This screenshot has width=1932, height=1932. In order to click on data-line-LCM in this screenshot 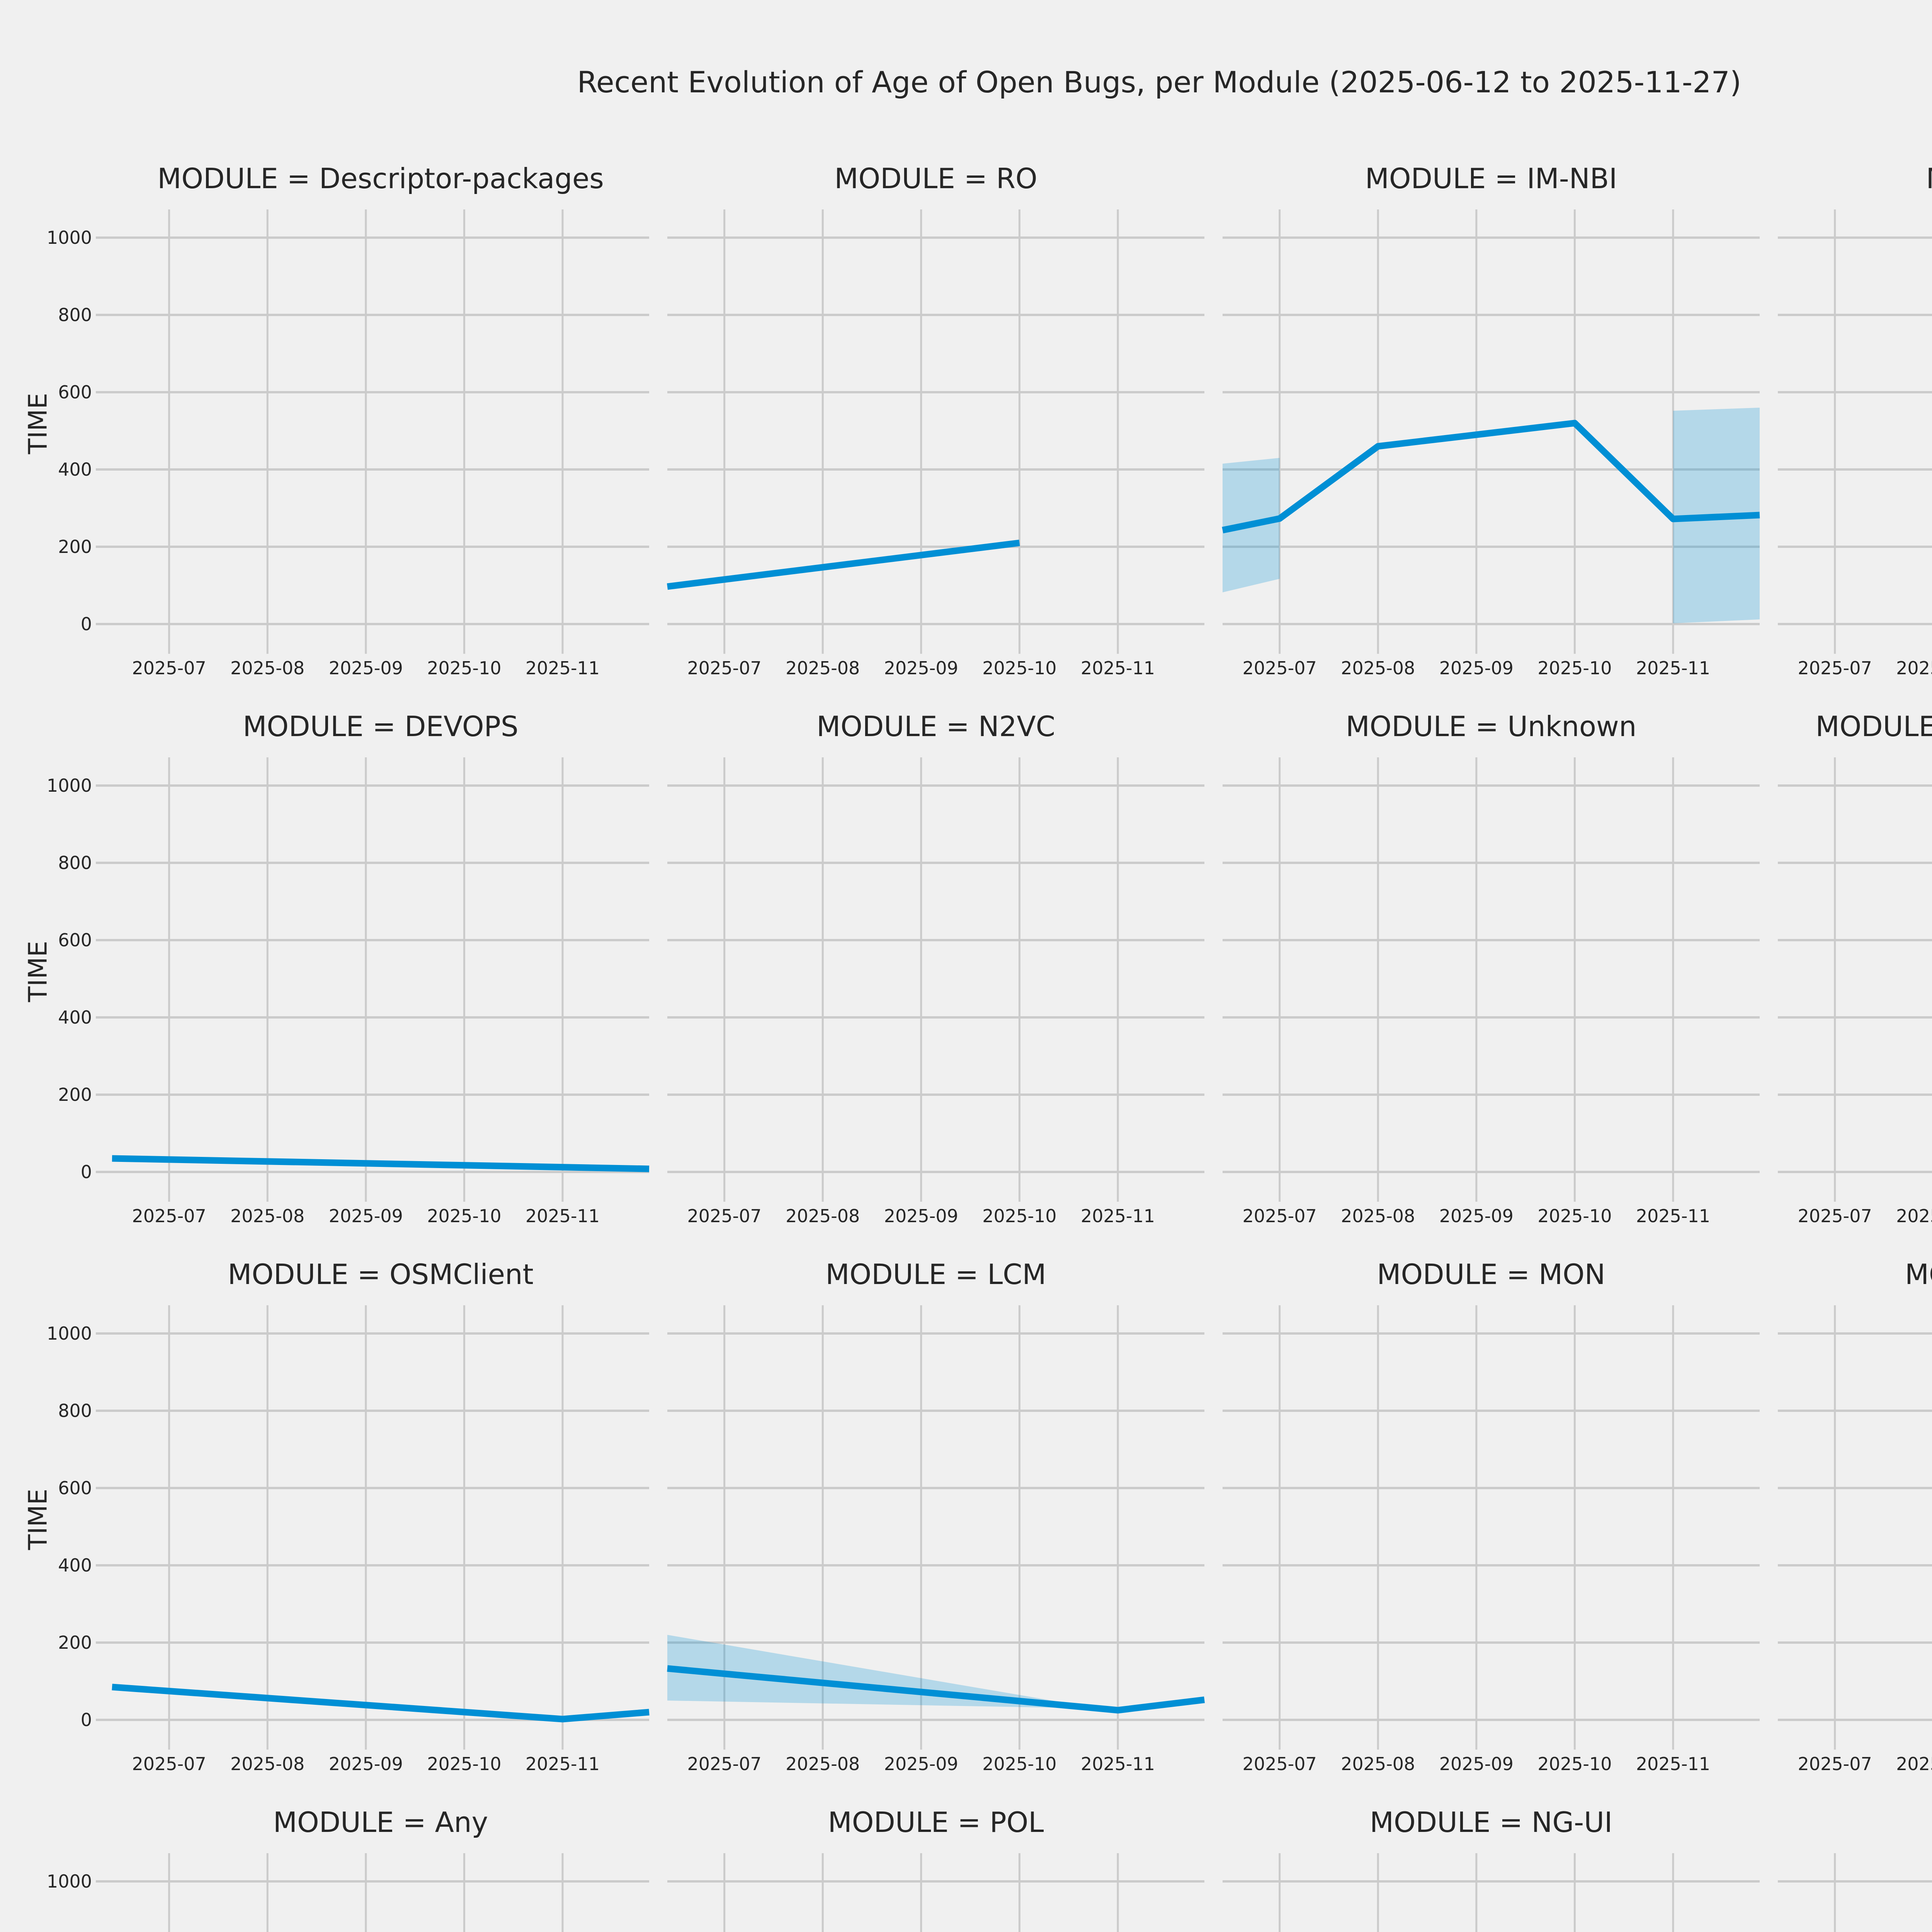, I will do `click(936, 1689)`.